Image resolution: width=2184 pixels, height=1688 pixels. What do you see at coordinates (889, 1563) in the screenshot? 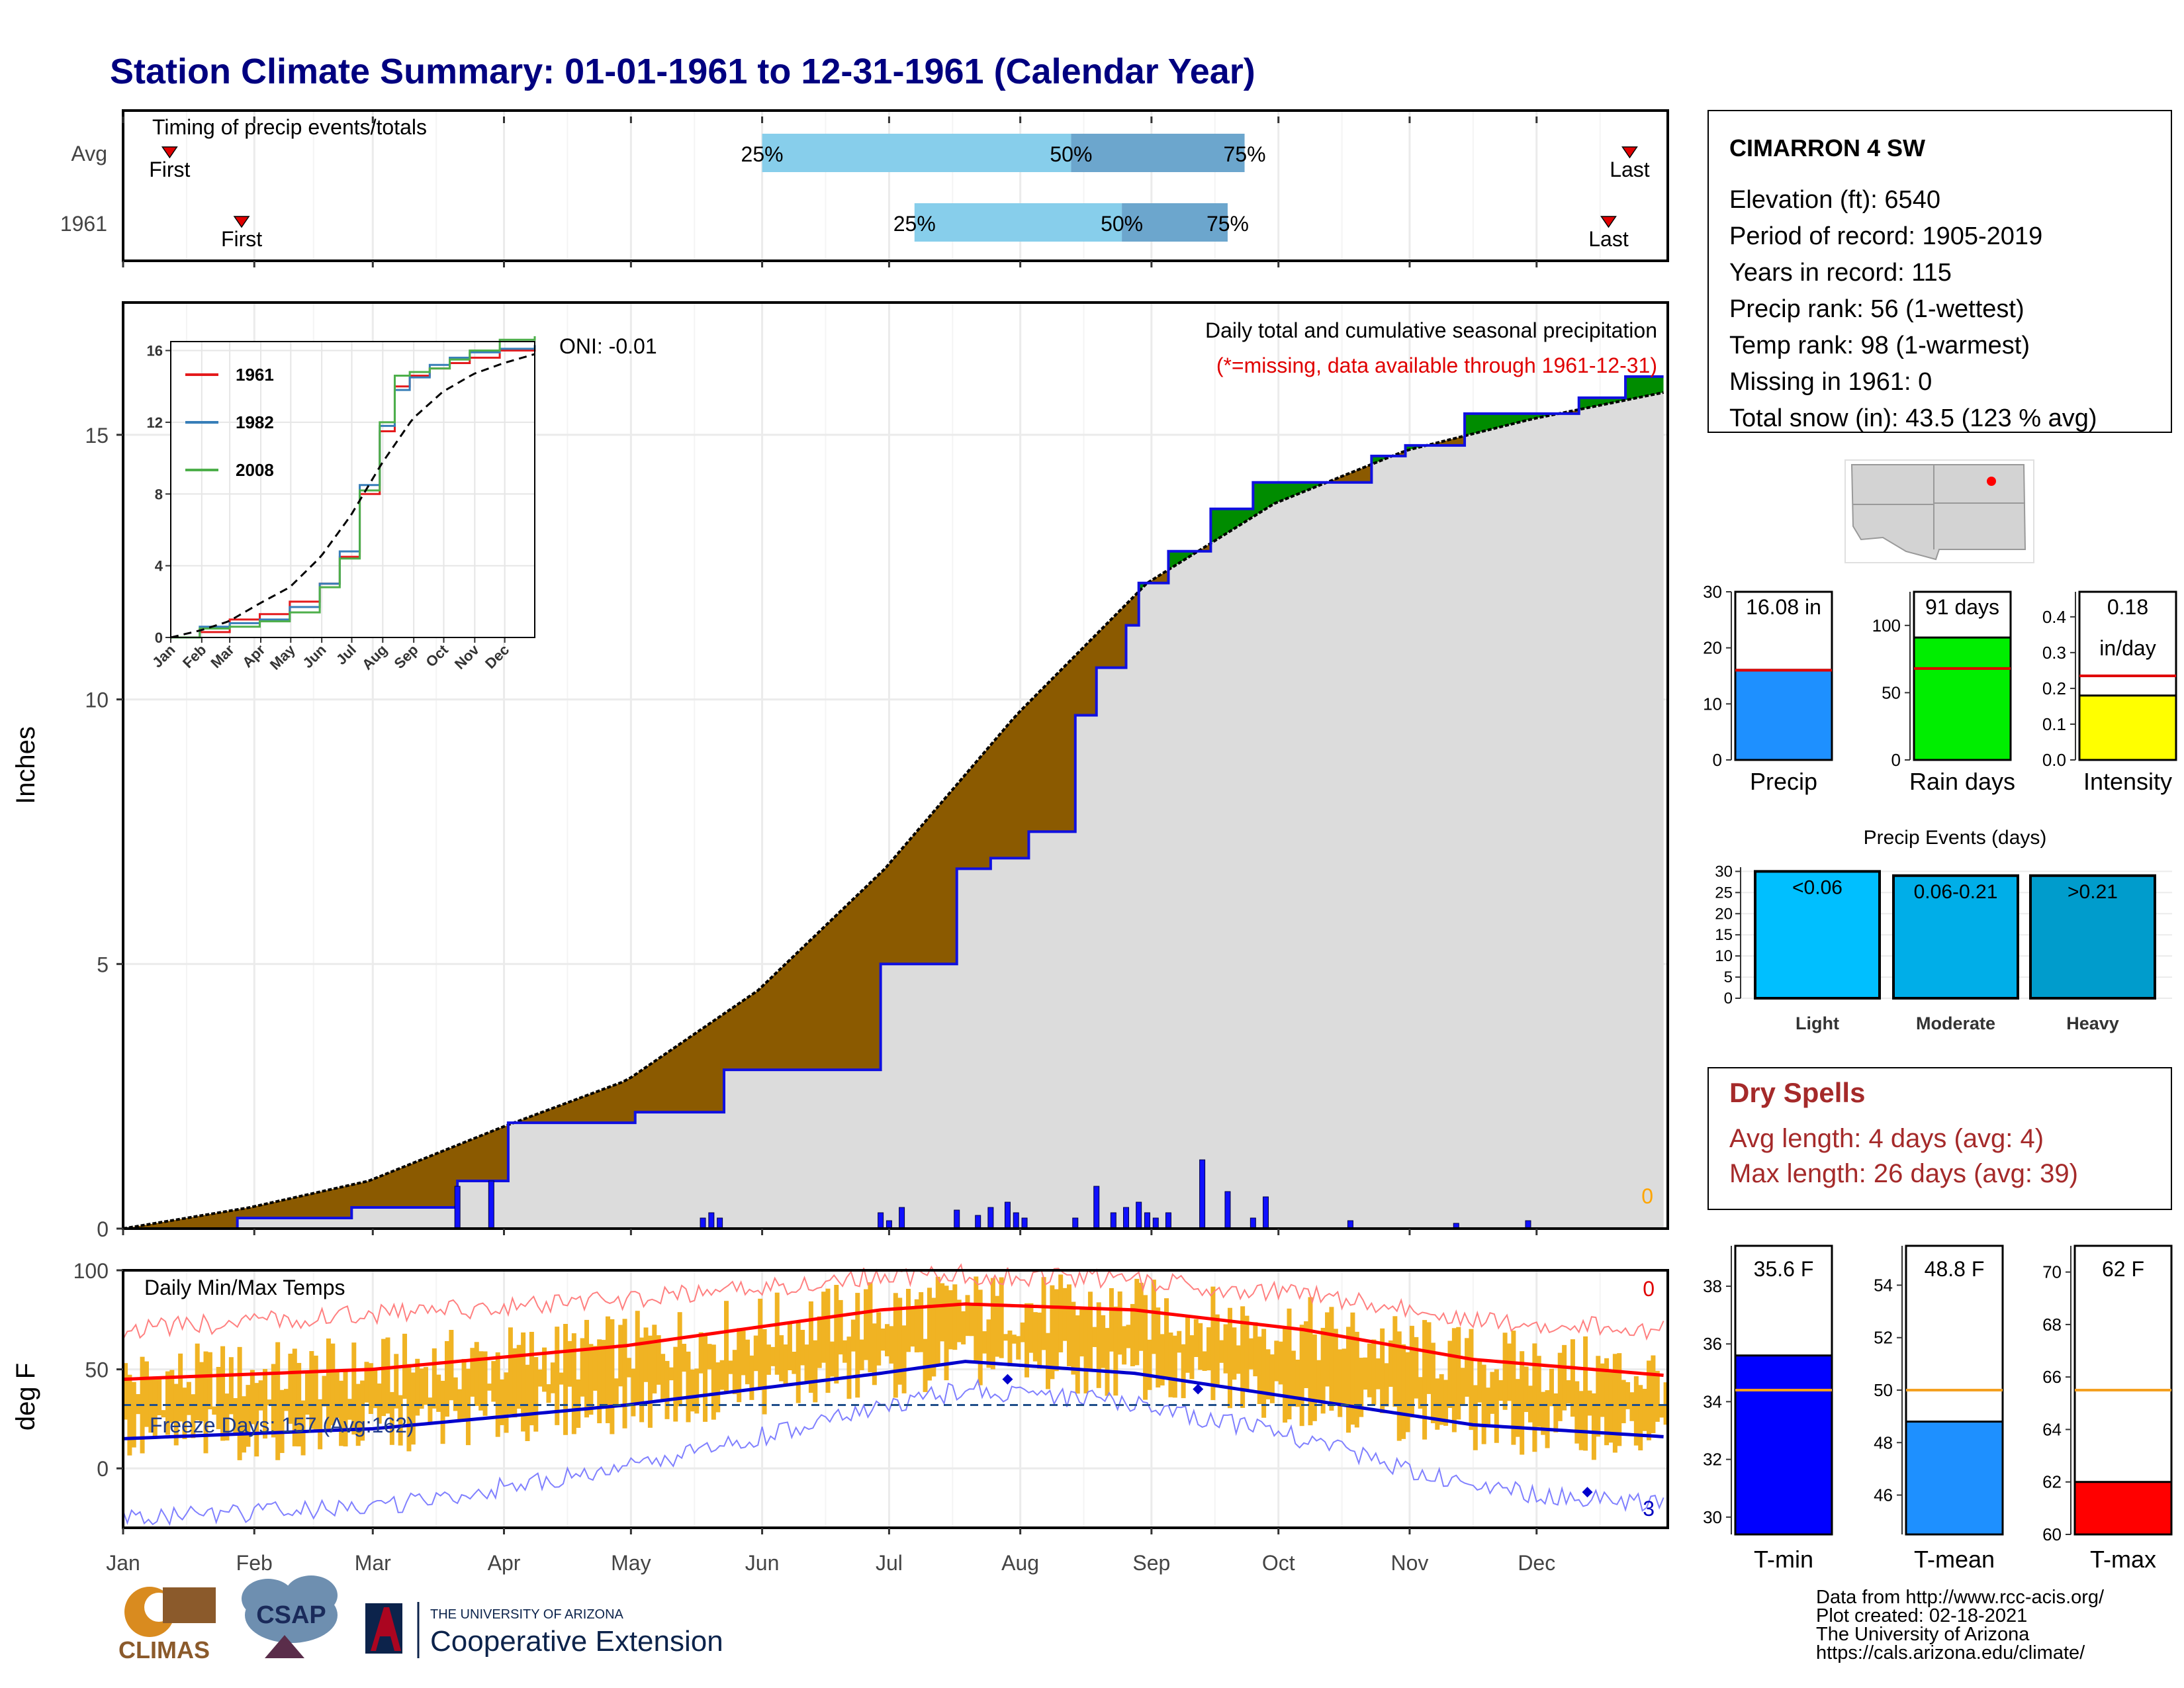
I see `month-label: Jul` at bounding box center [889, 1563].